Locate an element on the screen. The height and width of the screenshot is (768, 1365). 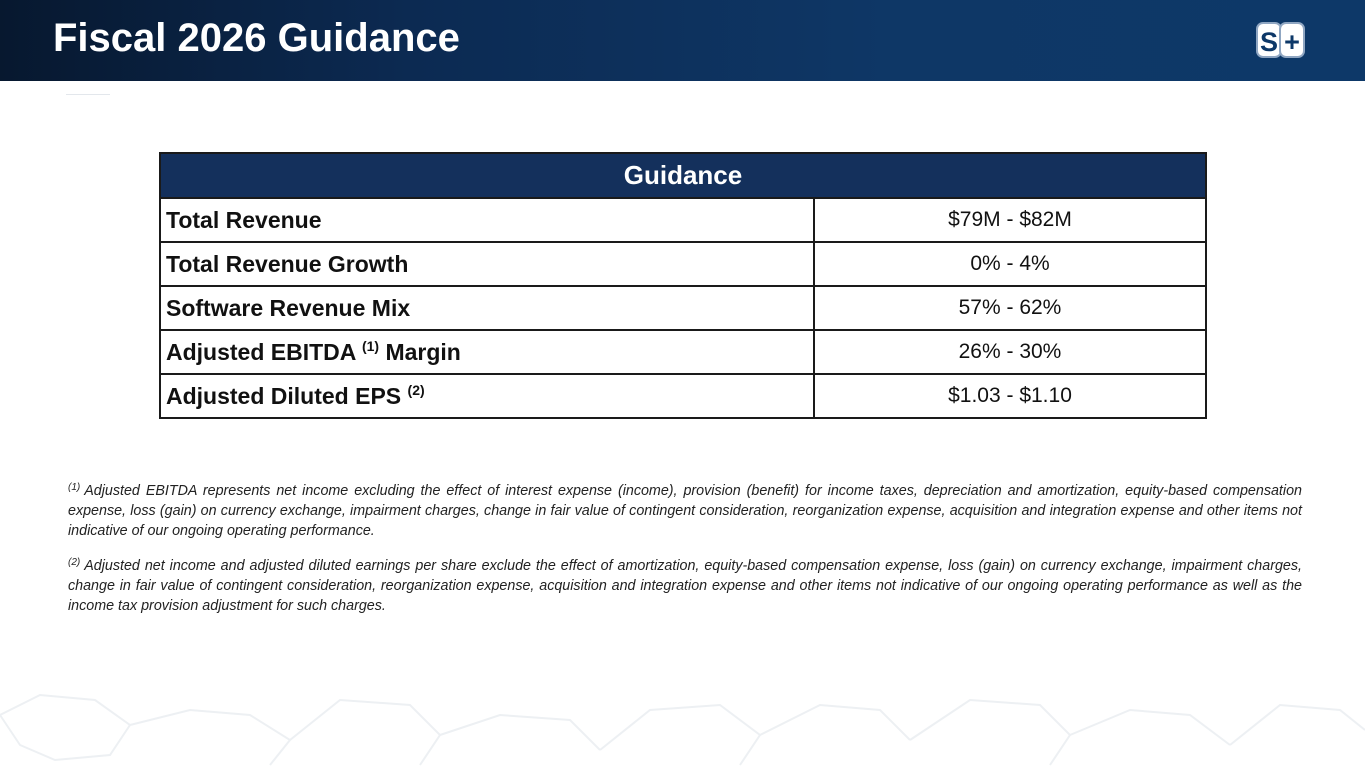
table-heading: Guidance is located at coordinates (683, 175).